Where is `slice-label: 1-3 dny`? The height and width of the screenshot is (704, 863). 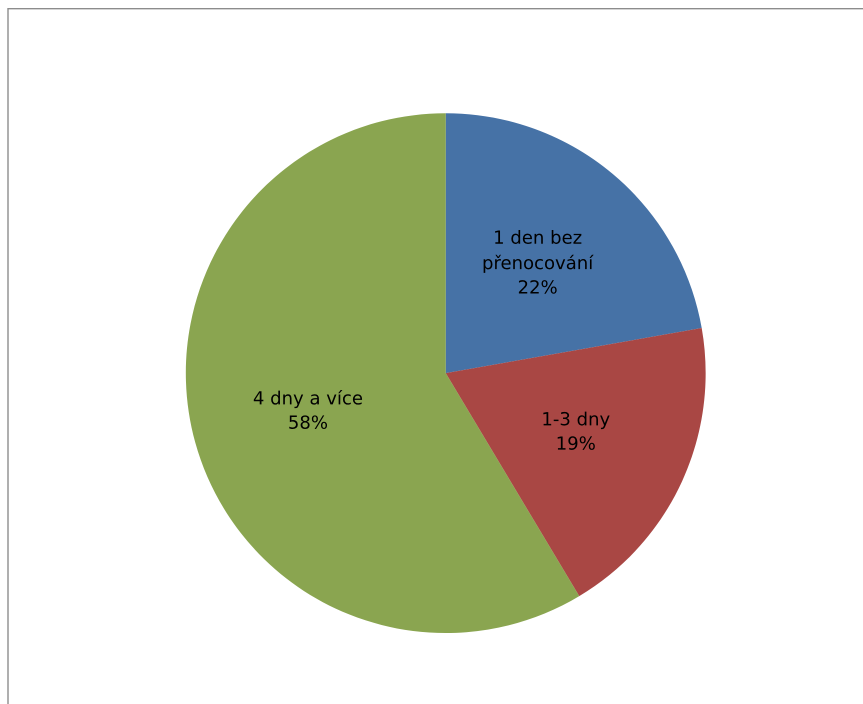
slice-label: 1-3 dny is located at coordinates (576, 421).